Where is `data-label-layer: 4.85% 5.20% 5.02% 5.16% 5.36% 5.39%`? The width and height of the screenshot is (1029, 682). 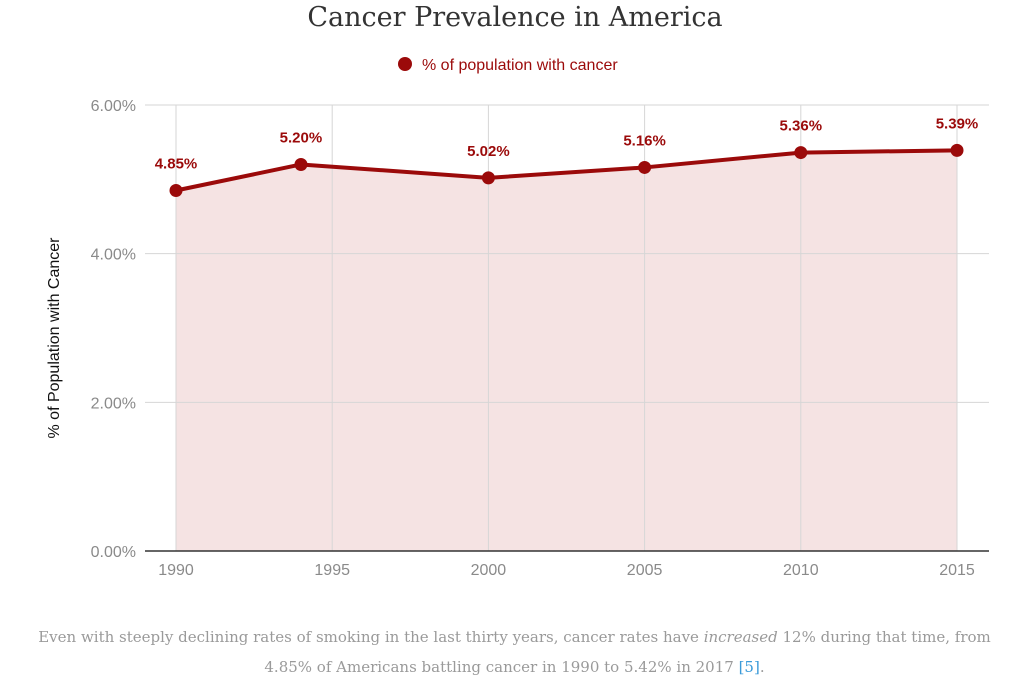 data-label-layer: 4.85% 5.20% 5.02% 5.16% 5.36% 5.39% is located at coordinates (567, 143).